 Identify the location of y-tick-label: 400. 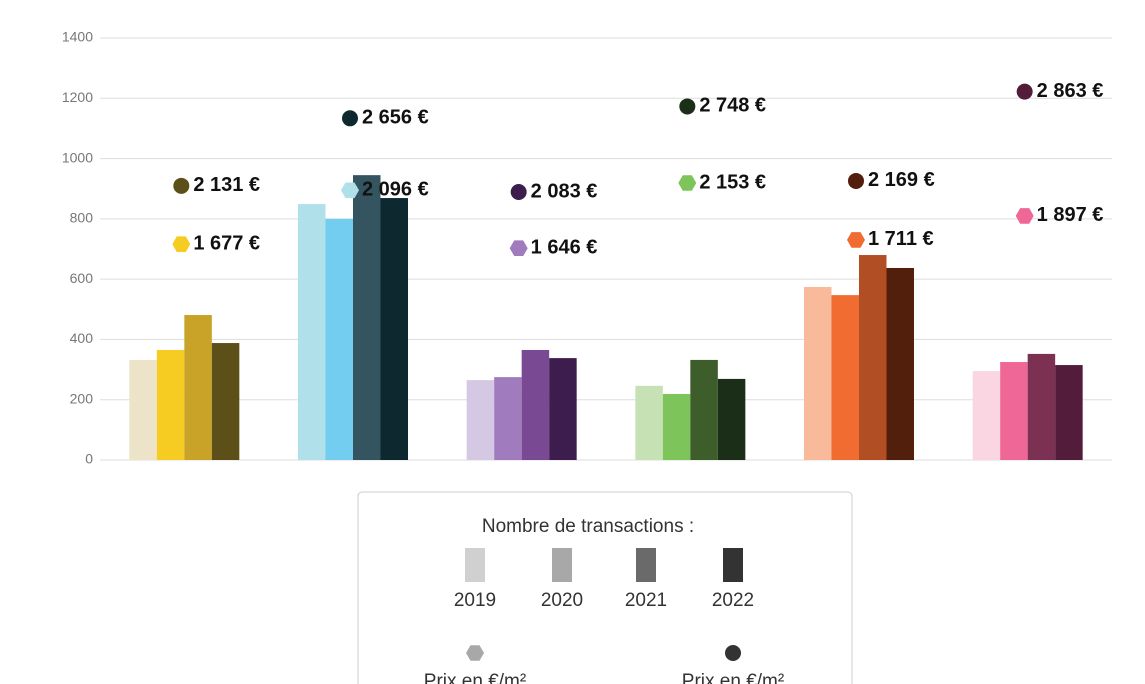
(82, 338).